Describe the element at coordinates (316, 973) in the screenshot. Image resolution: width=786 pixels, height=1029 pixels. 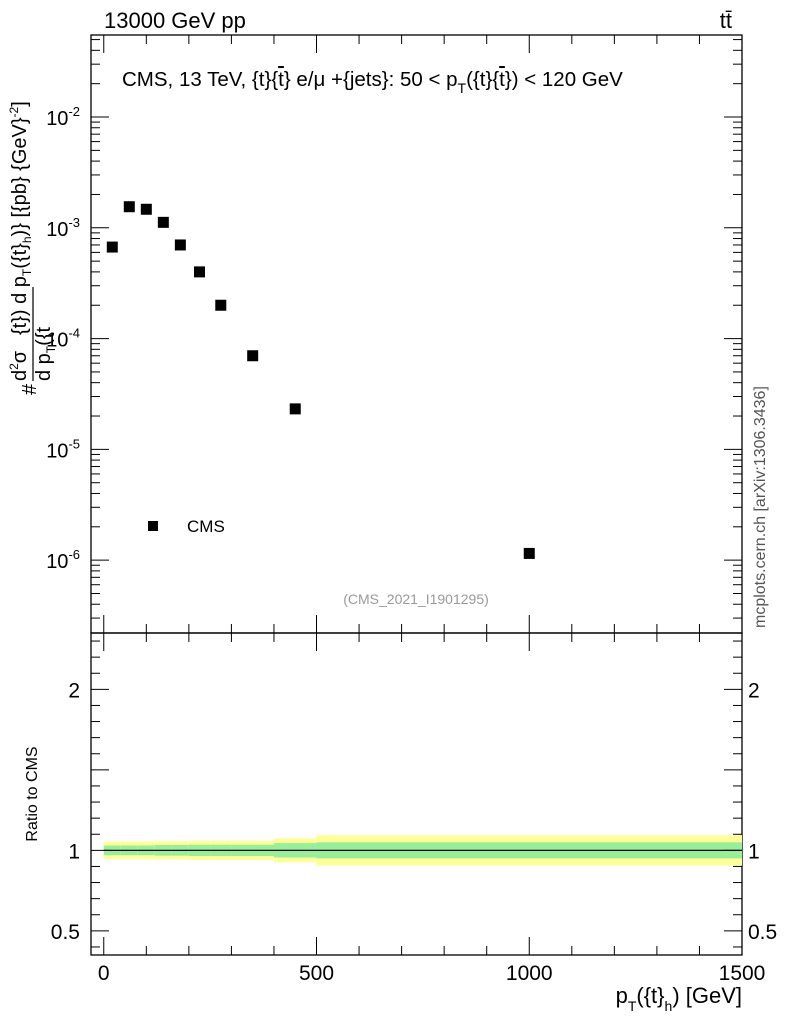
I see `x-tick-label-1: 500` at that location.